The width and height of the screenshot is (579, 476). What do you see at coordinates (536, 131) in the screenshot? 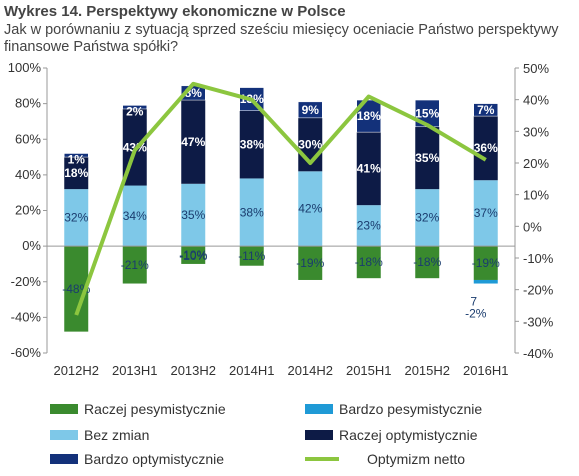
I see `y-right-tick-label: 30%` at bounding box center [536, 131].